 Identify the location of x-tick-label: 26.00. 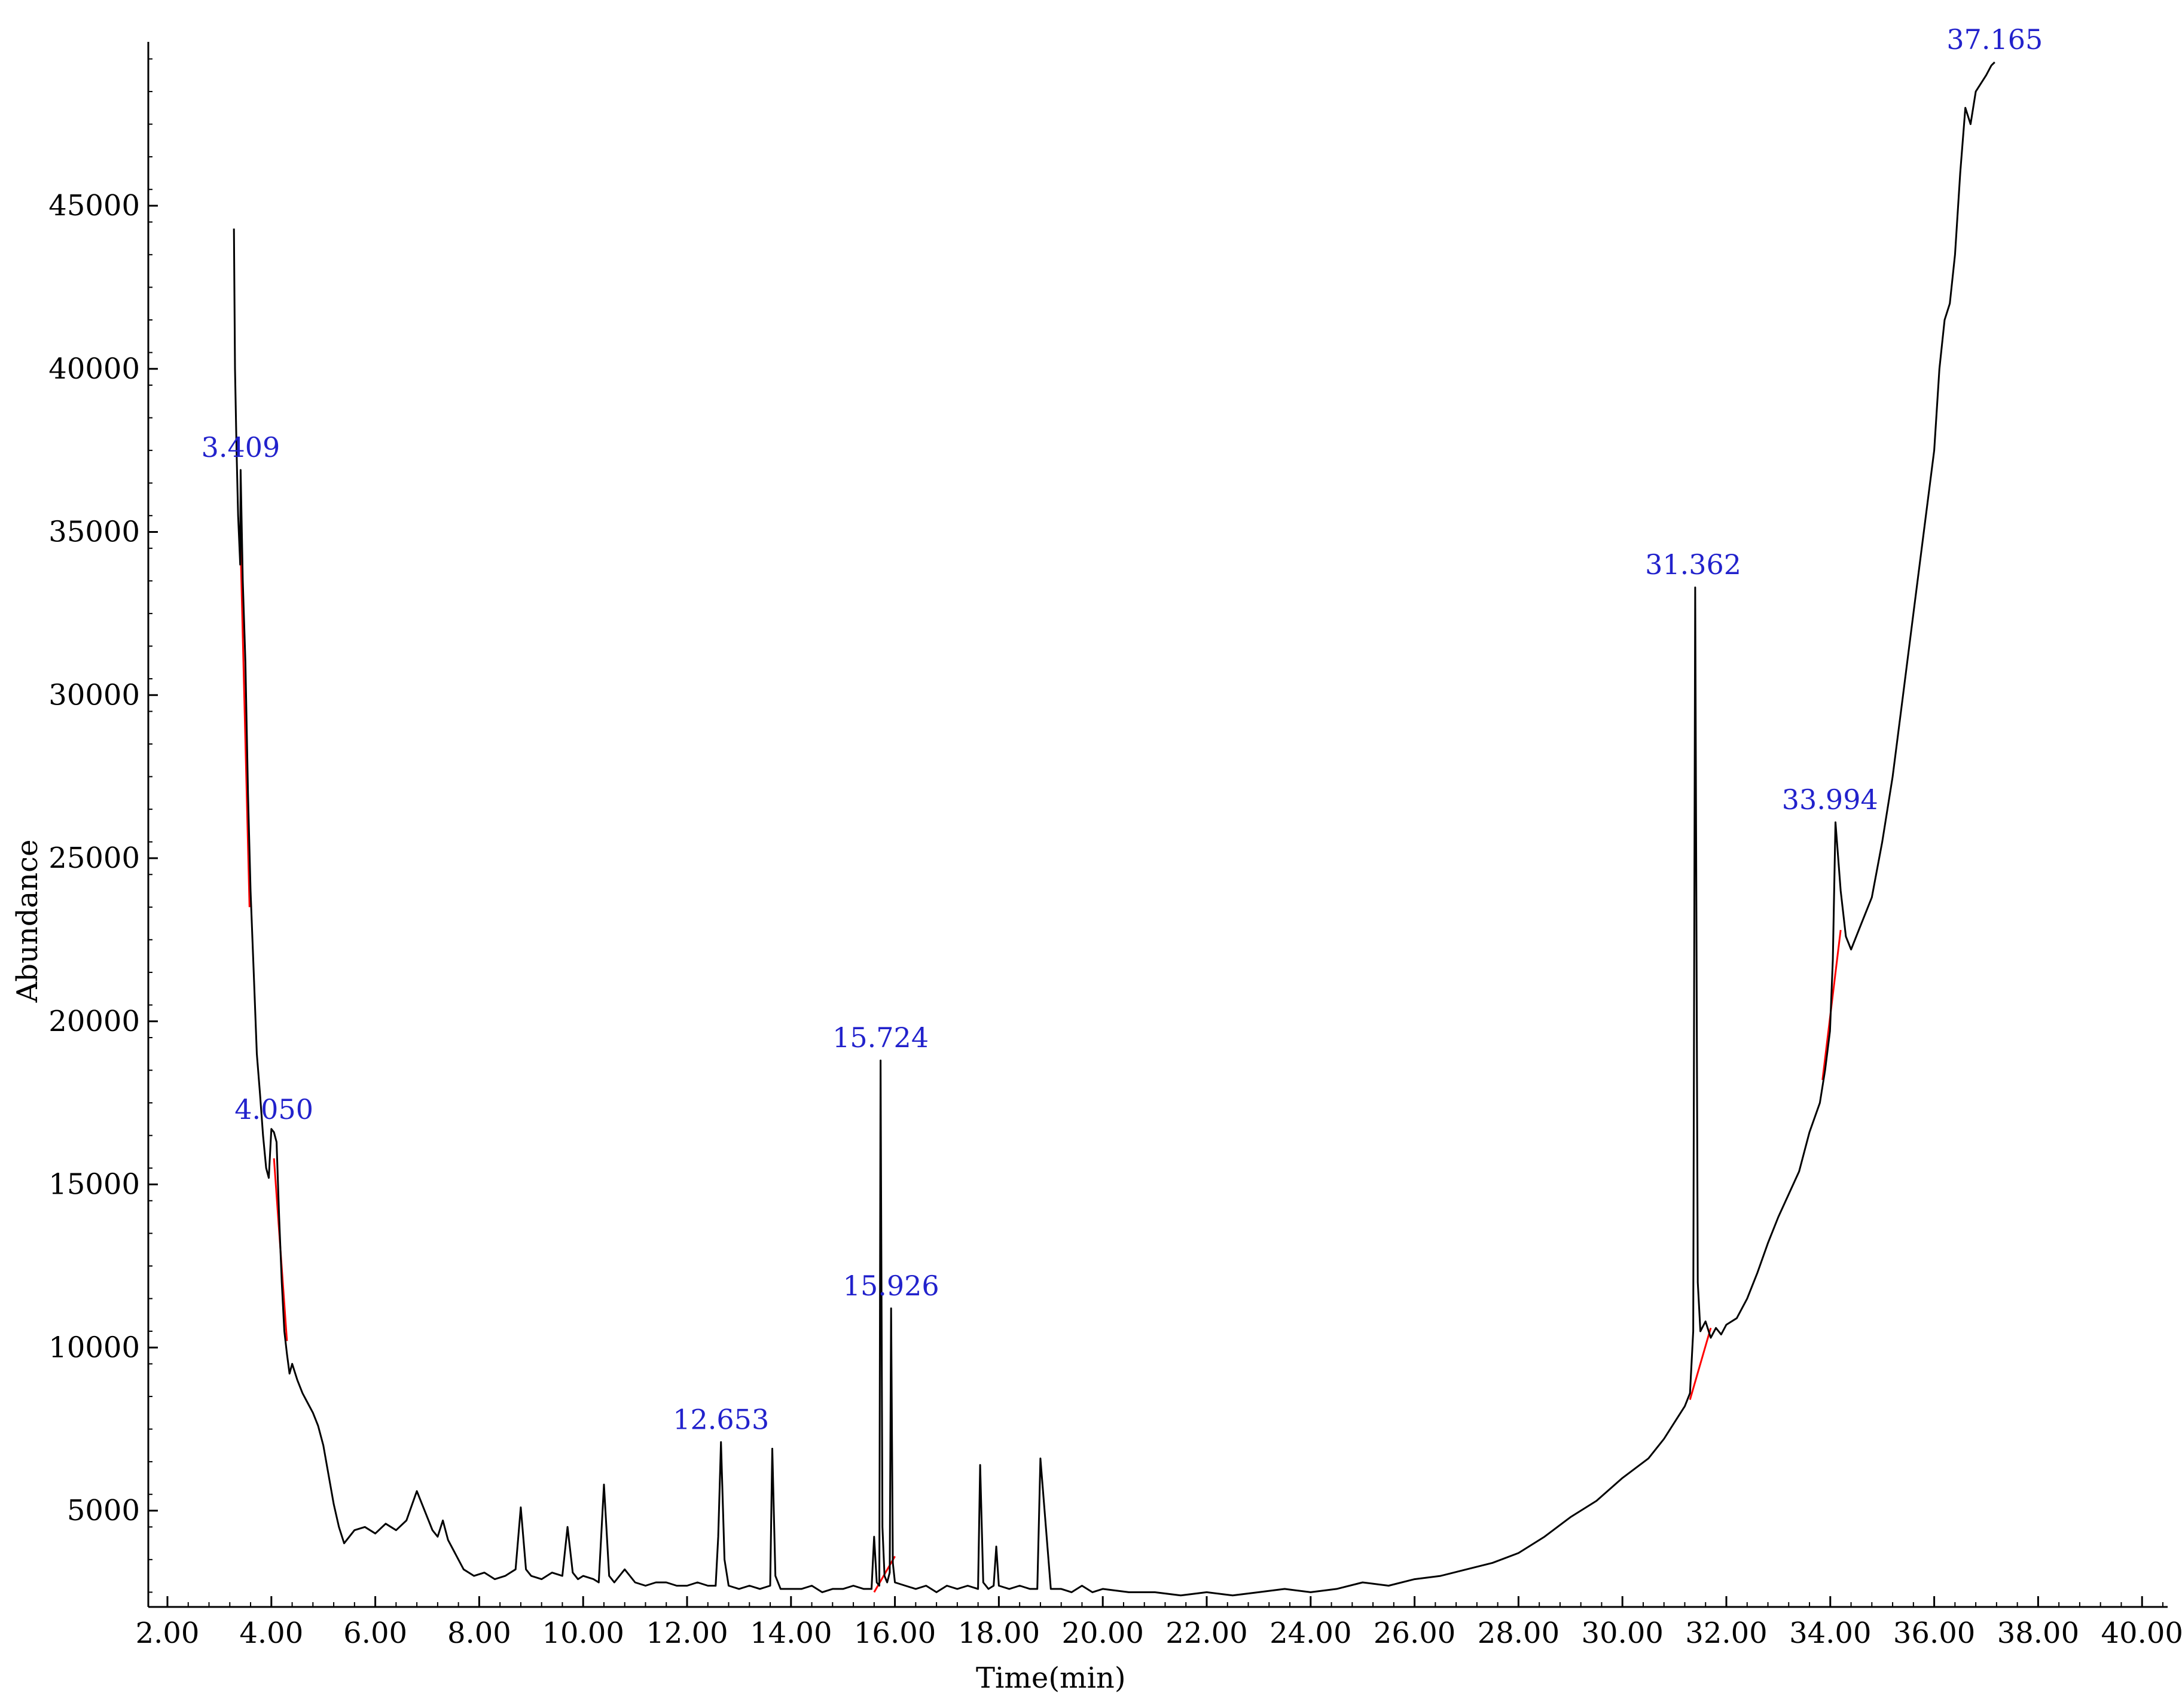
(1414, 1633).